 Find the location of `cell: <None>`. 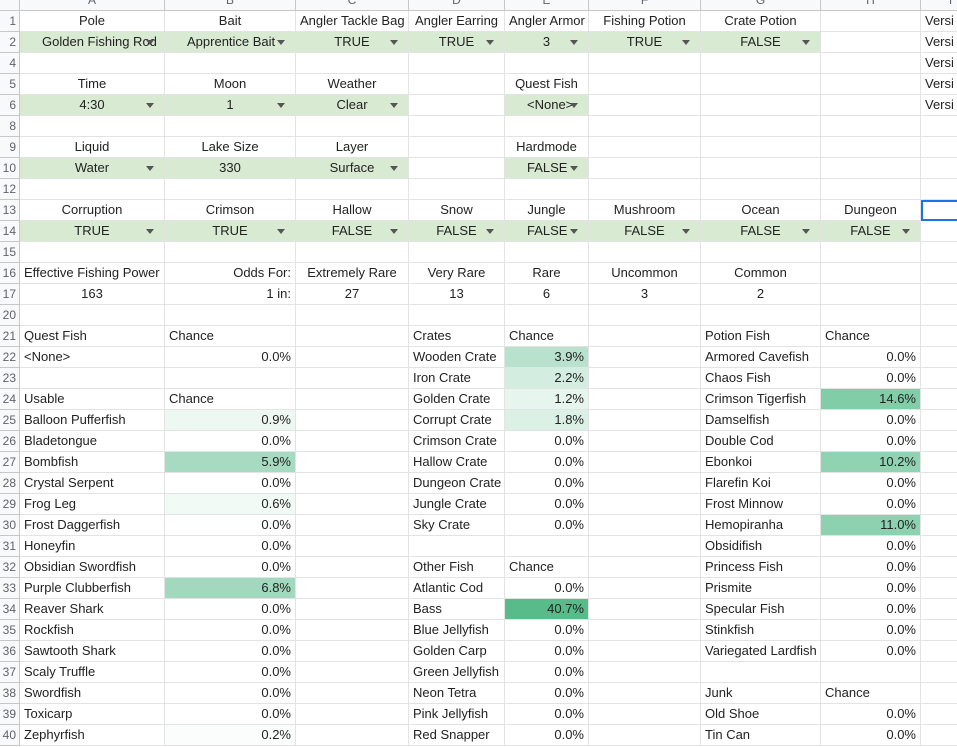

cell: <None> is located at coordinates (92, 357).